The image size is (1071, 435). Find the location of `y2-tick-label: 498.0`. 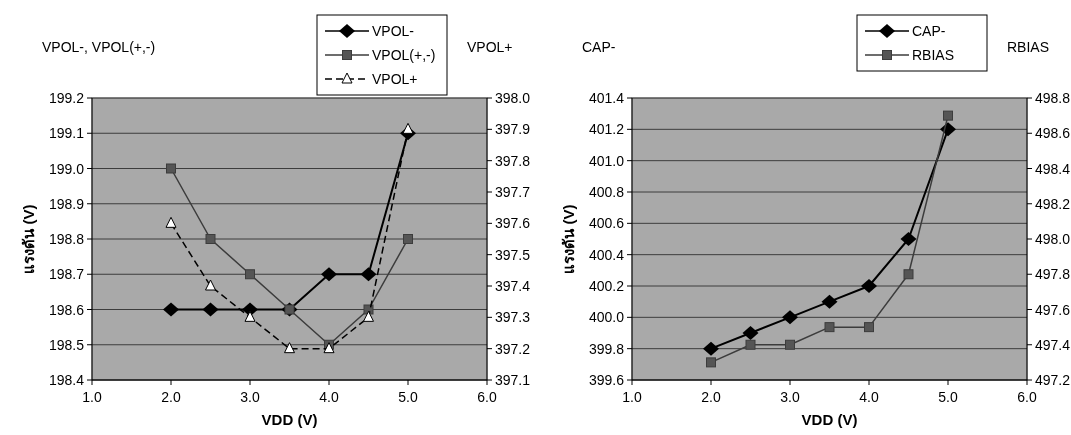

y2-tick-label: 498.0 is located at coordinates (1053, 239).